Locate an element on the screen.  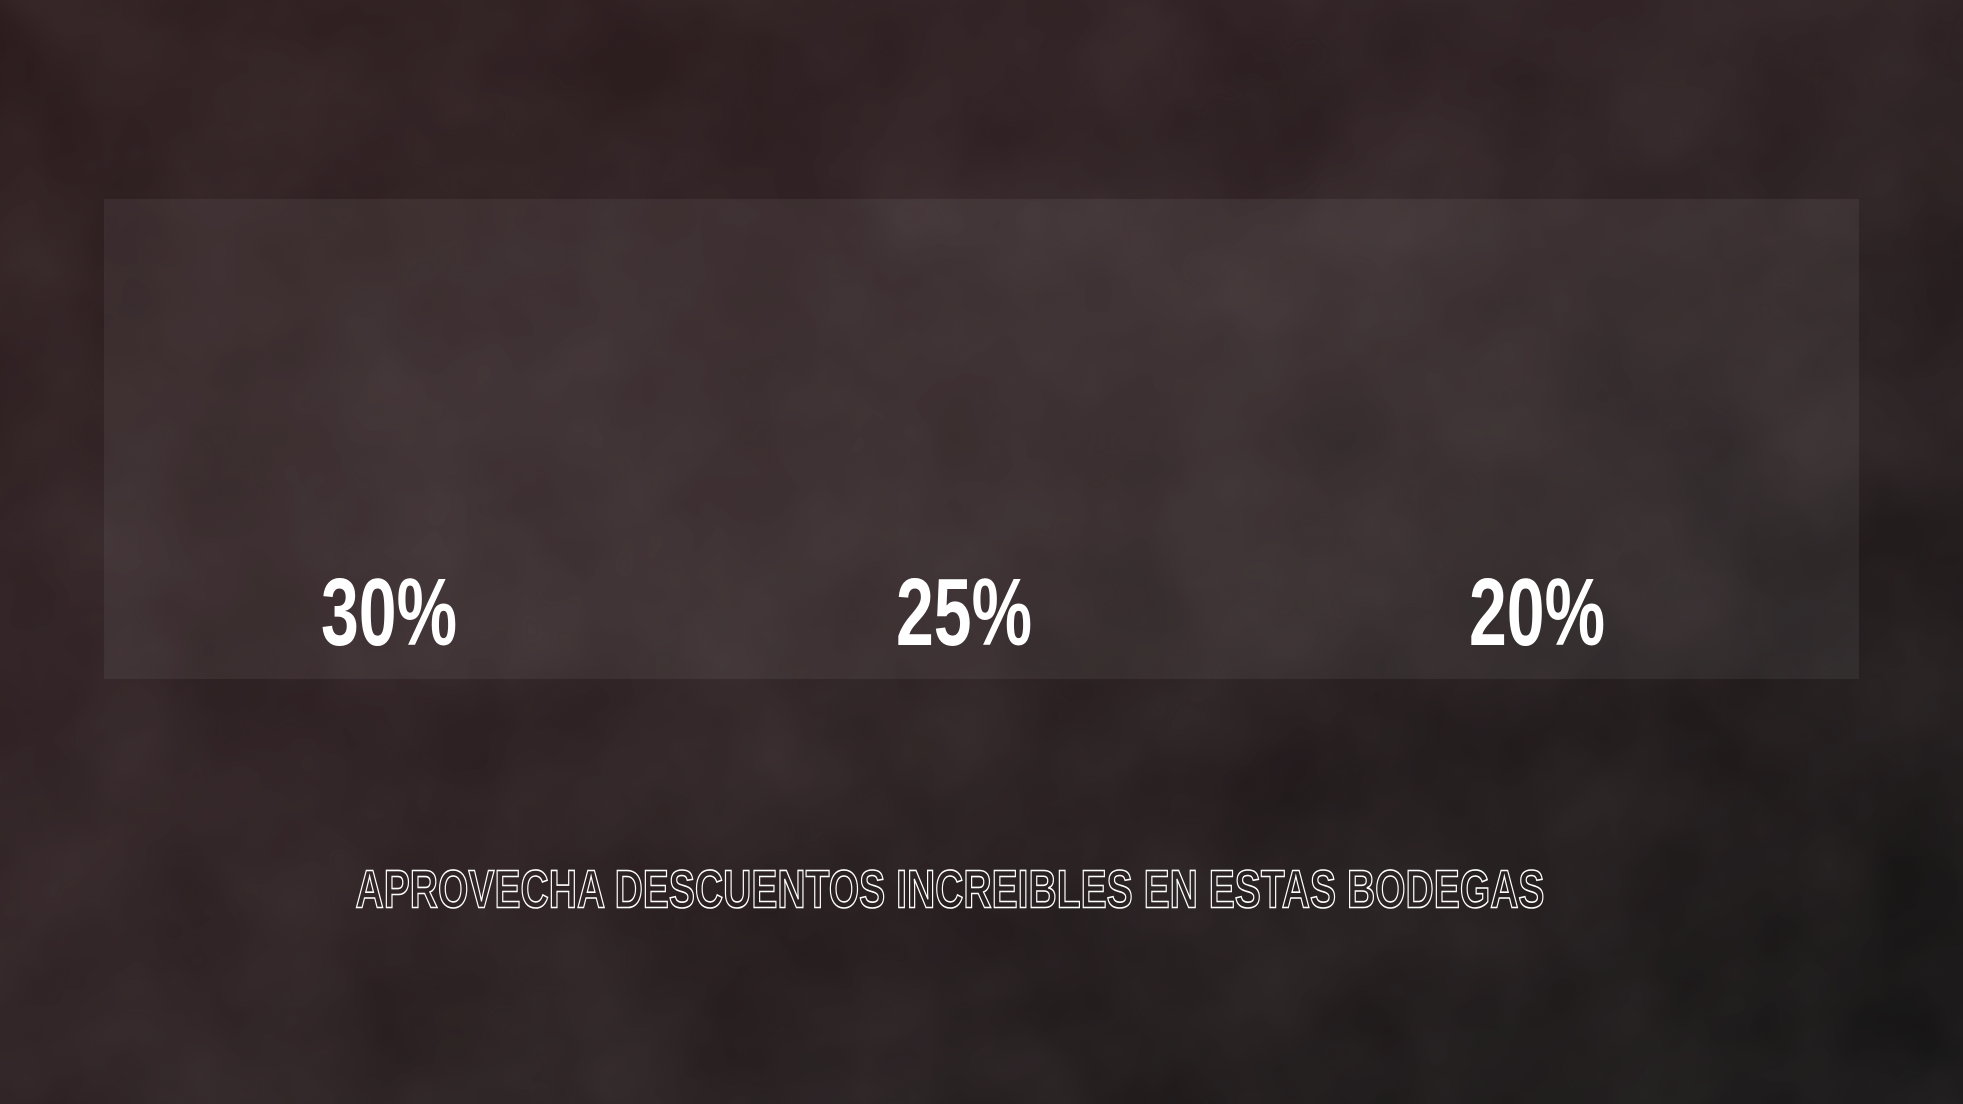
discount-value: 25% is located at coordinates (964, 612).